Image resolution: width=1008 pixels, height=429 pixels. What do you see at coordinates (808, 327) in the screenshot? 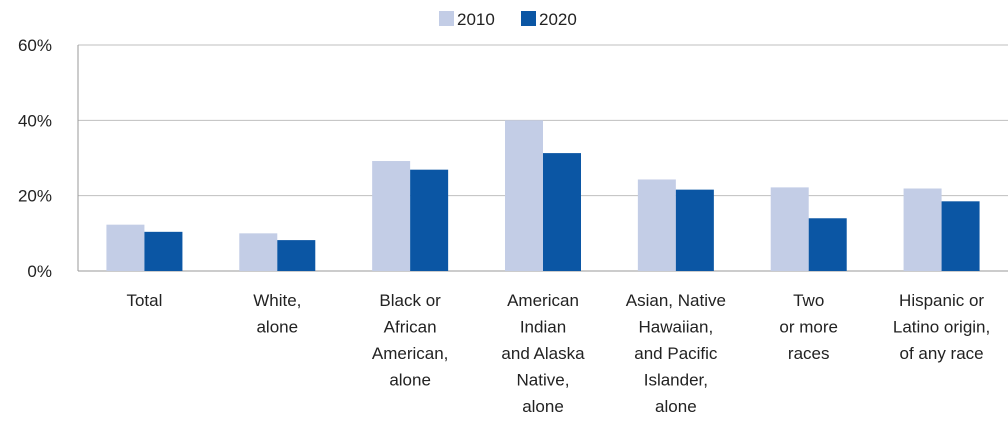
I see `category-label: Two or more races` at bounding box center [808, 327].